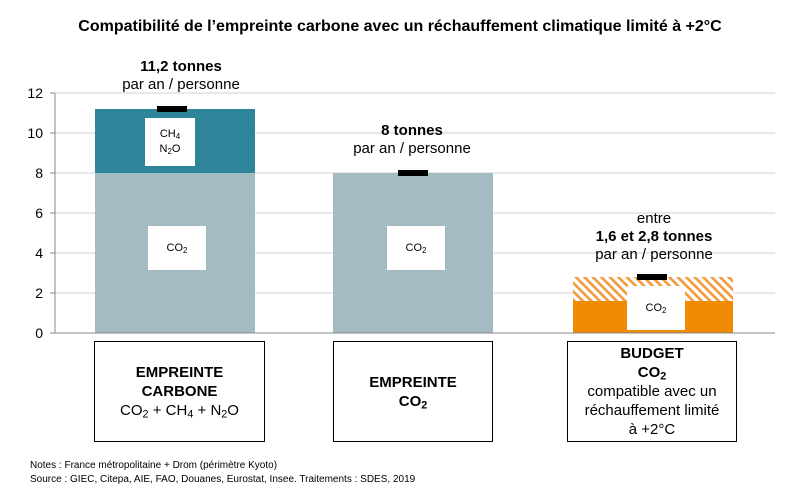 The image size is (800, 499). I want to click on ytick-label-10: 10, so click(35, 133).